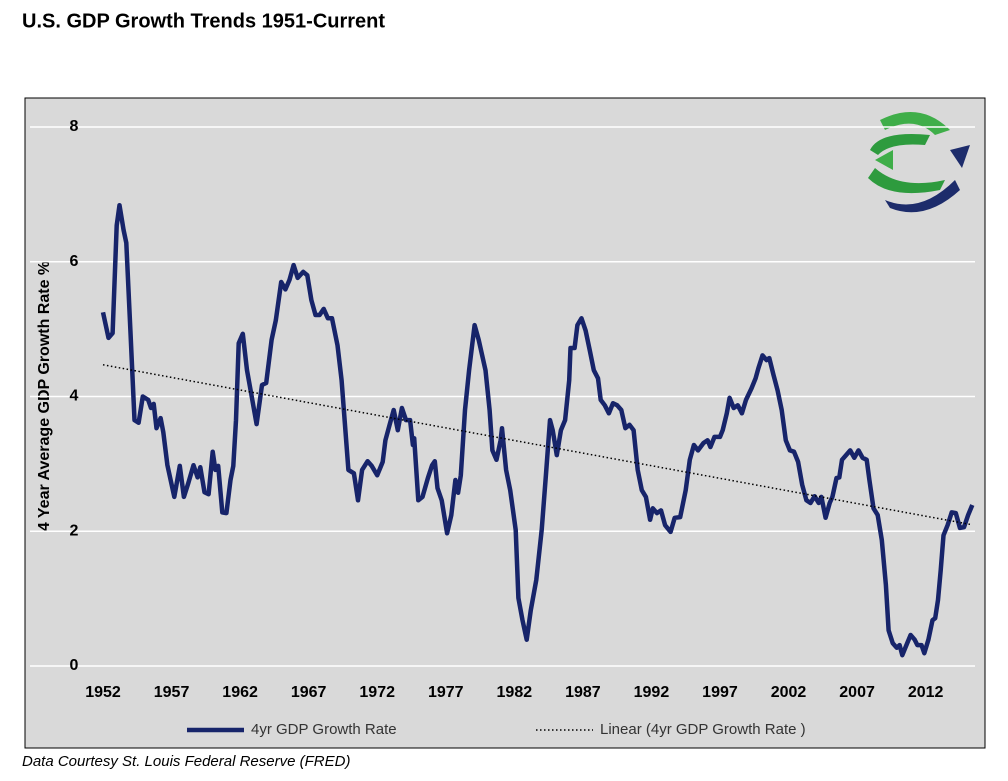  I want to click on x-tick-label: 1977, so click(446, 692).